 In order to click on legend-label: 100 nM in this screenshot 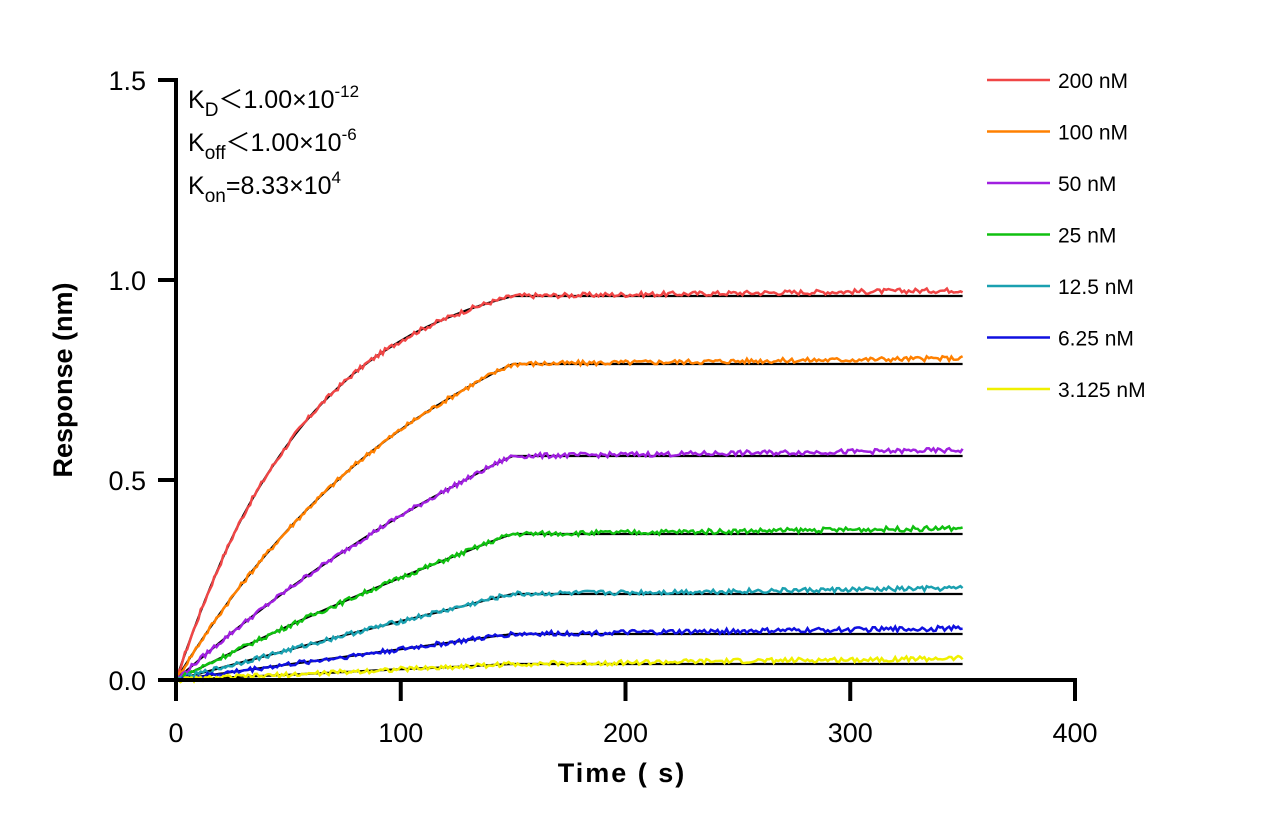, I will do `click(1093, 133)`.